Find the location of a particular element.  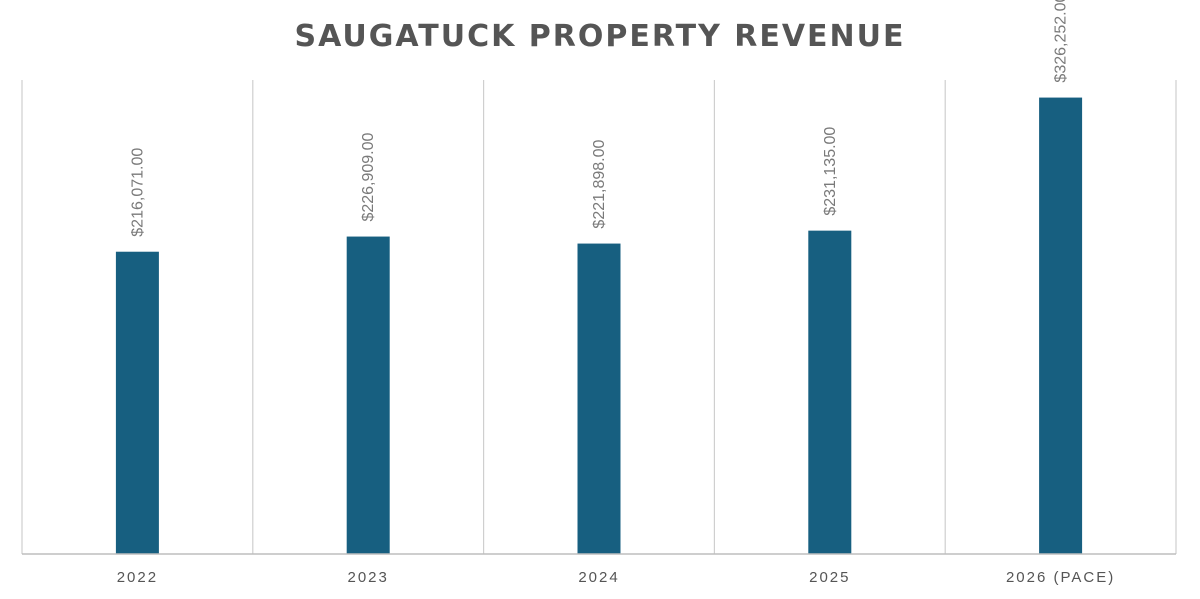

bar-value-label: $231,135.00 is located at coordinates (830, 171).